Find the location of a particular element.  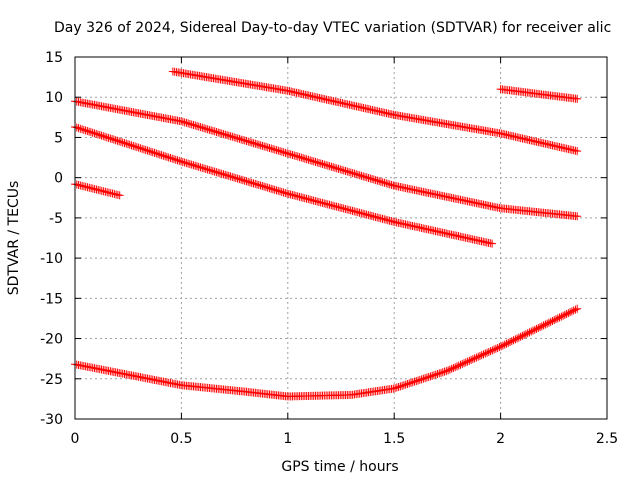

x-tick-label: 0 is located at coordinates (75, 439).